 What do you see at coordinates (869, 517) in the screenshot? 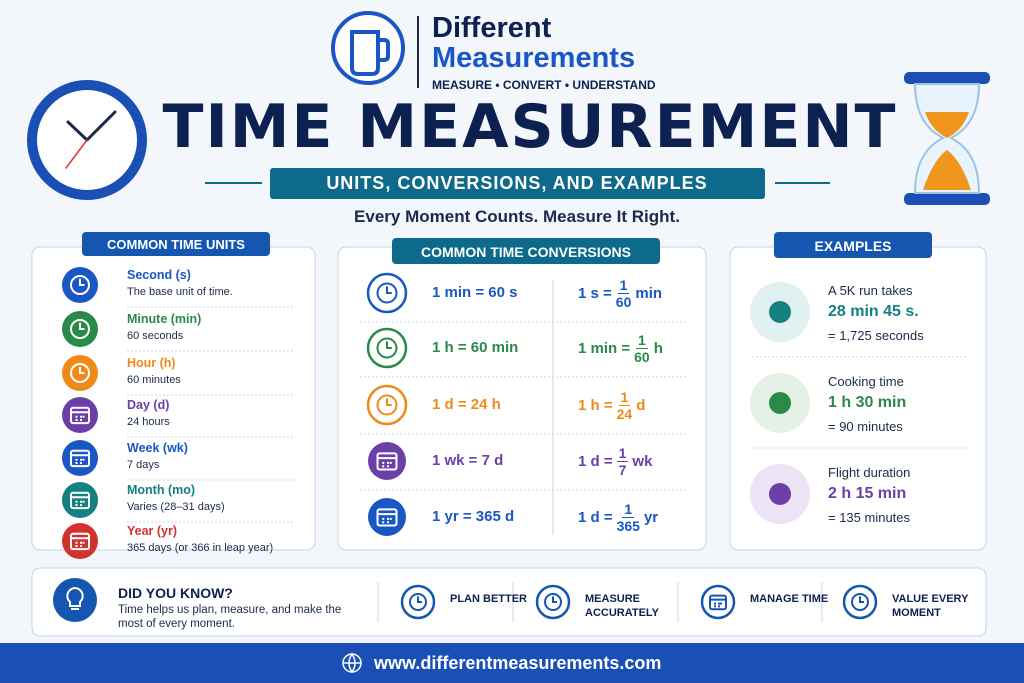
I see `example-result: = 135 minutes` at bounding box center [869, 517].